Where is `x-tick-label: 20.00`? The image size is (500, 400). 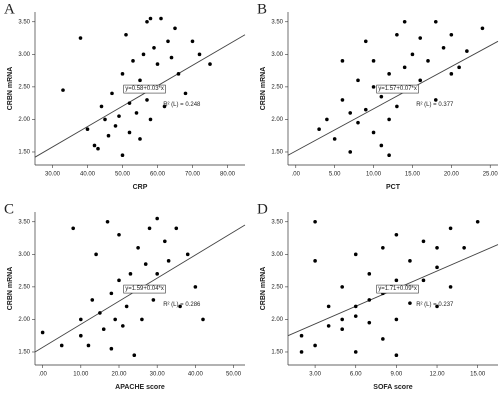
x-tick-label: 20.00 is located at coordinates (119, 375).